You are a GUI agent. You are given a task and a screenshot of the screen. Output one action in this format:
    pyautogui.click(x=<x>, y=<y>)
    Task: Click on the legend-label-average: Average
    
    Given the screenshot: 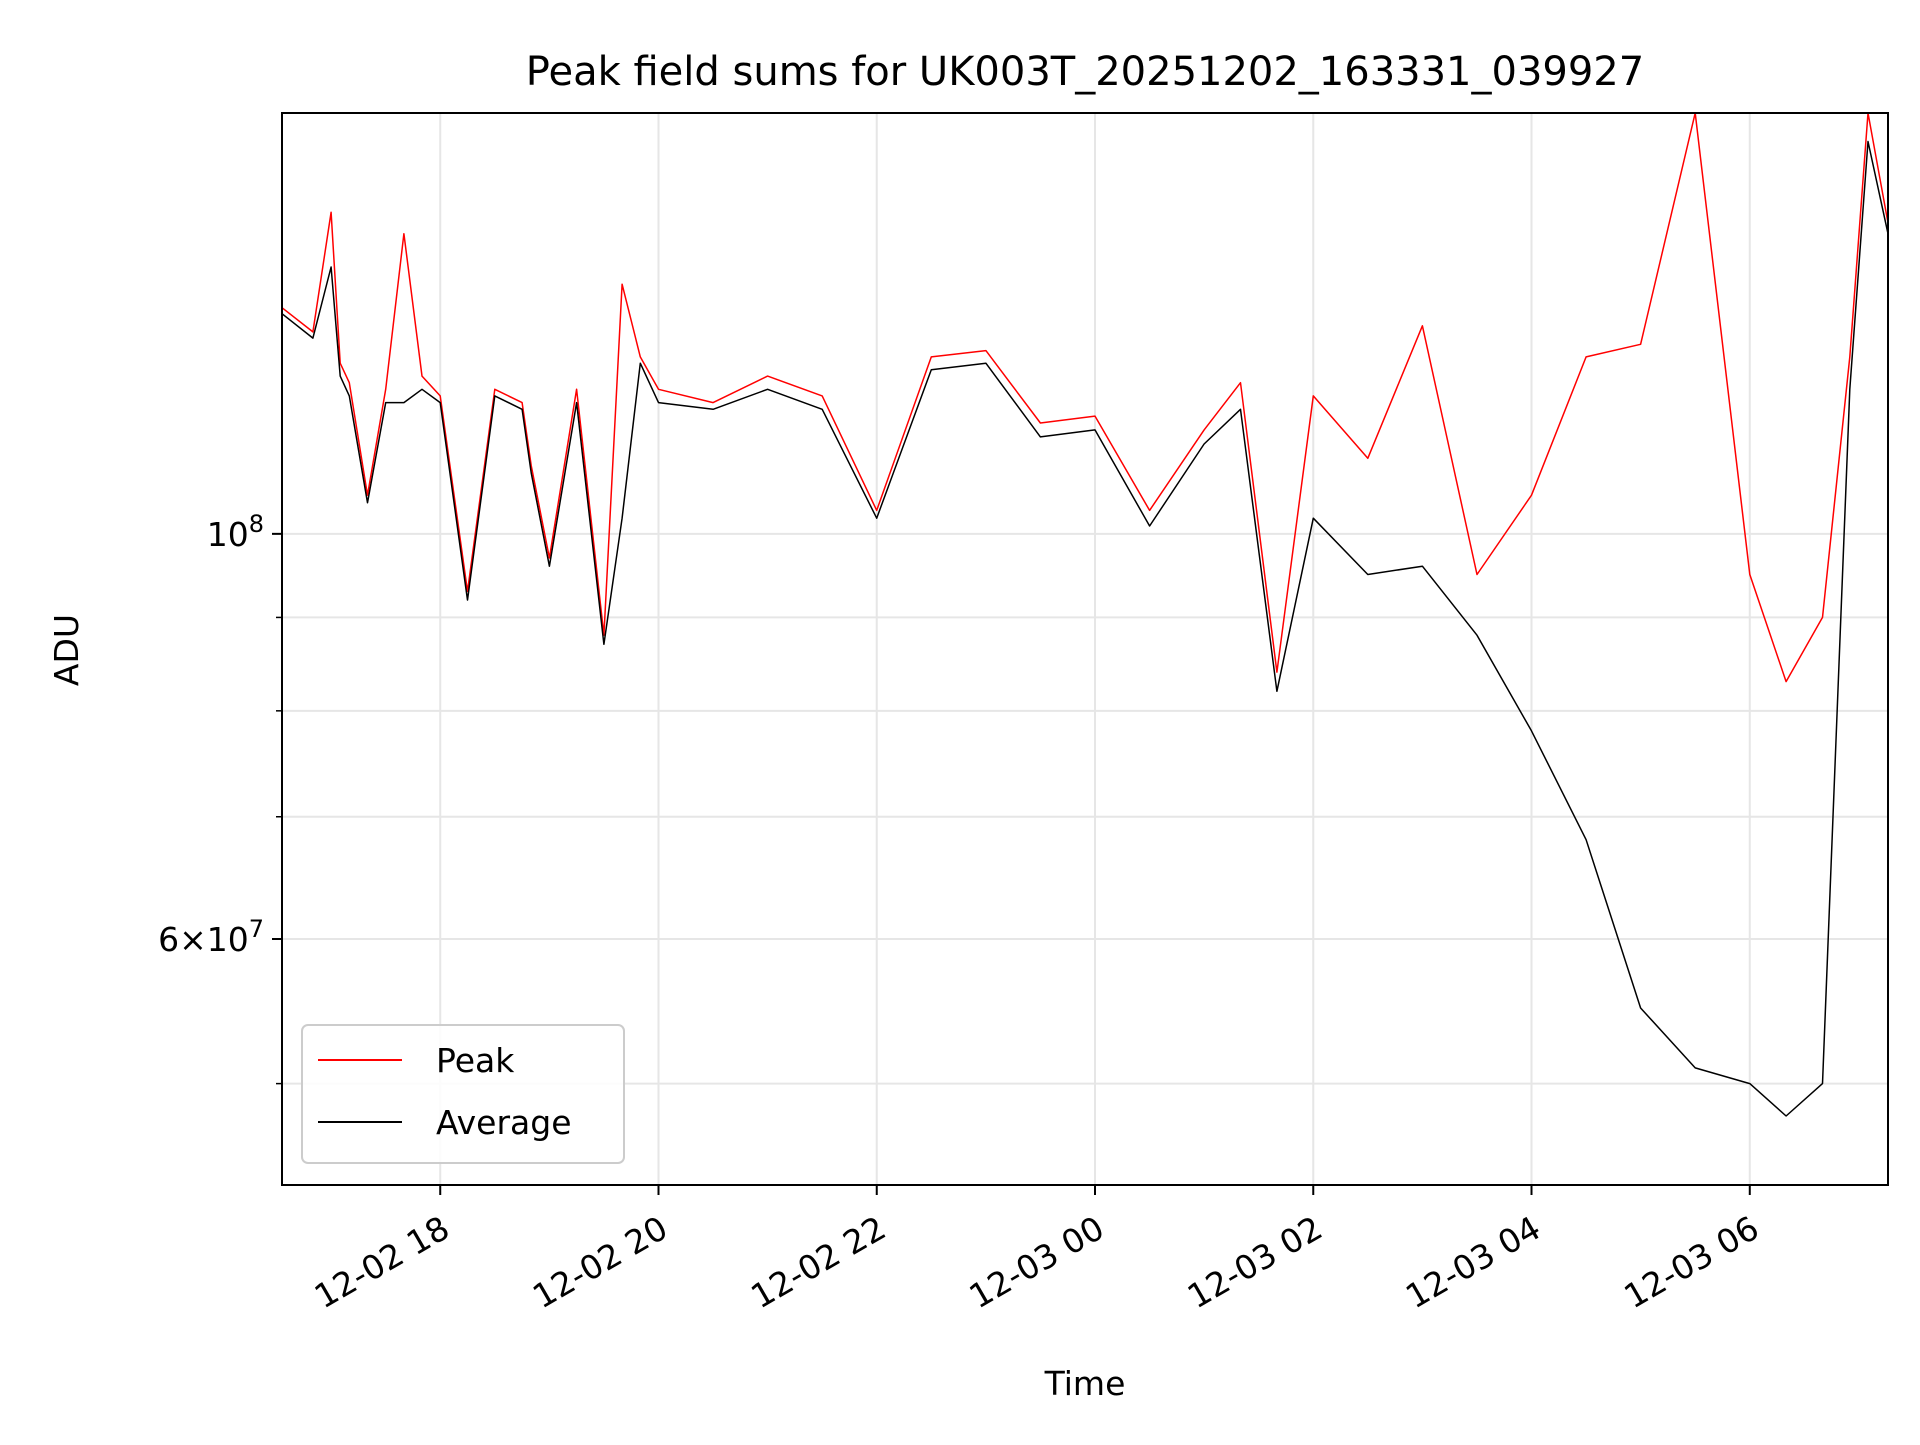 What is the action you would take?
    pyautogui.click(x=504, y=1122)
    